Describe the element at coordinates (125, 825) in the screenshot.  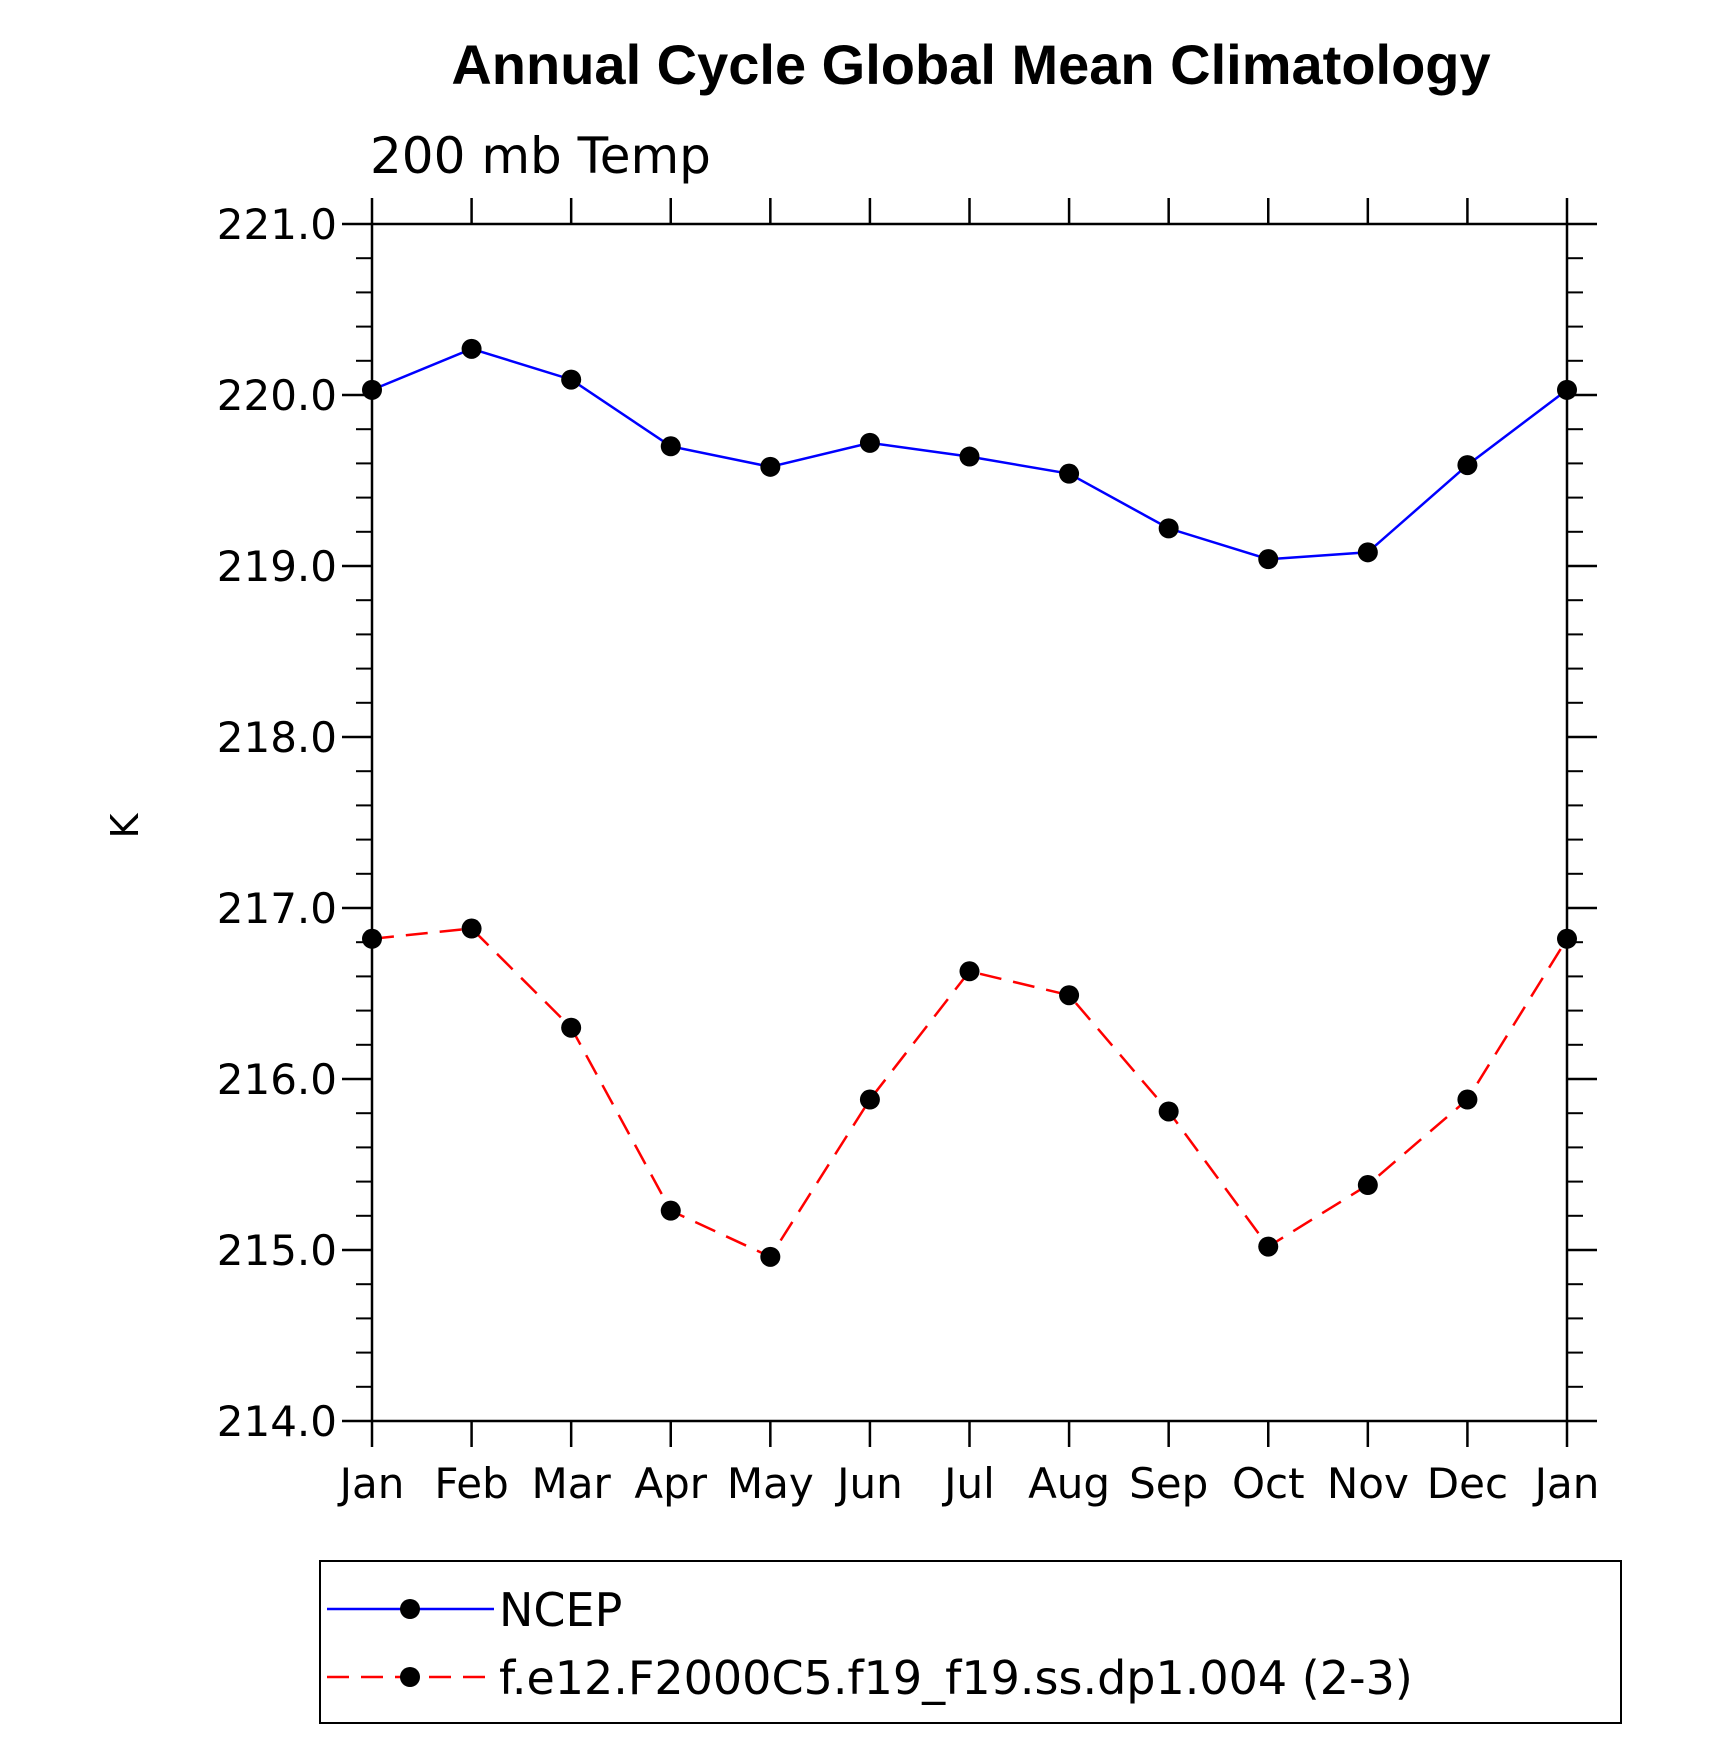
I see `y-axis-label: K` at that location.